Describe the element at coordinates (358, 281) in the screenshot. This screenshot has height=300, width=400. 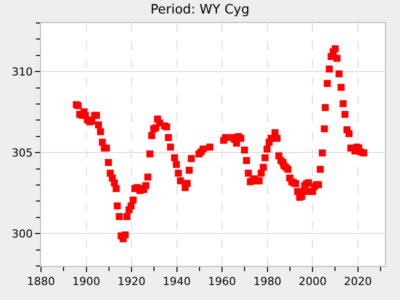
I see `x-tick-label: 2020` at that location.